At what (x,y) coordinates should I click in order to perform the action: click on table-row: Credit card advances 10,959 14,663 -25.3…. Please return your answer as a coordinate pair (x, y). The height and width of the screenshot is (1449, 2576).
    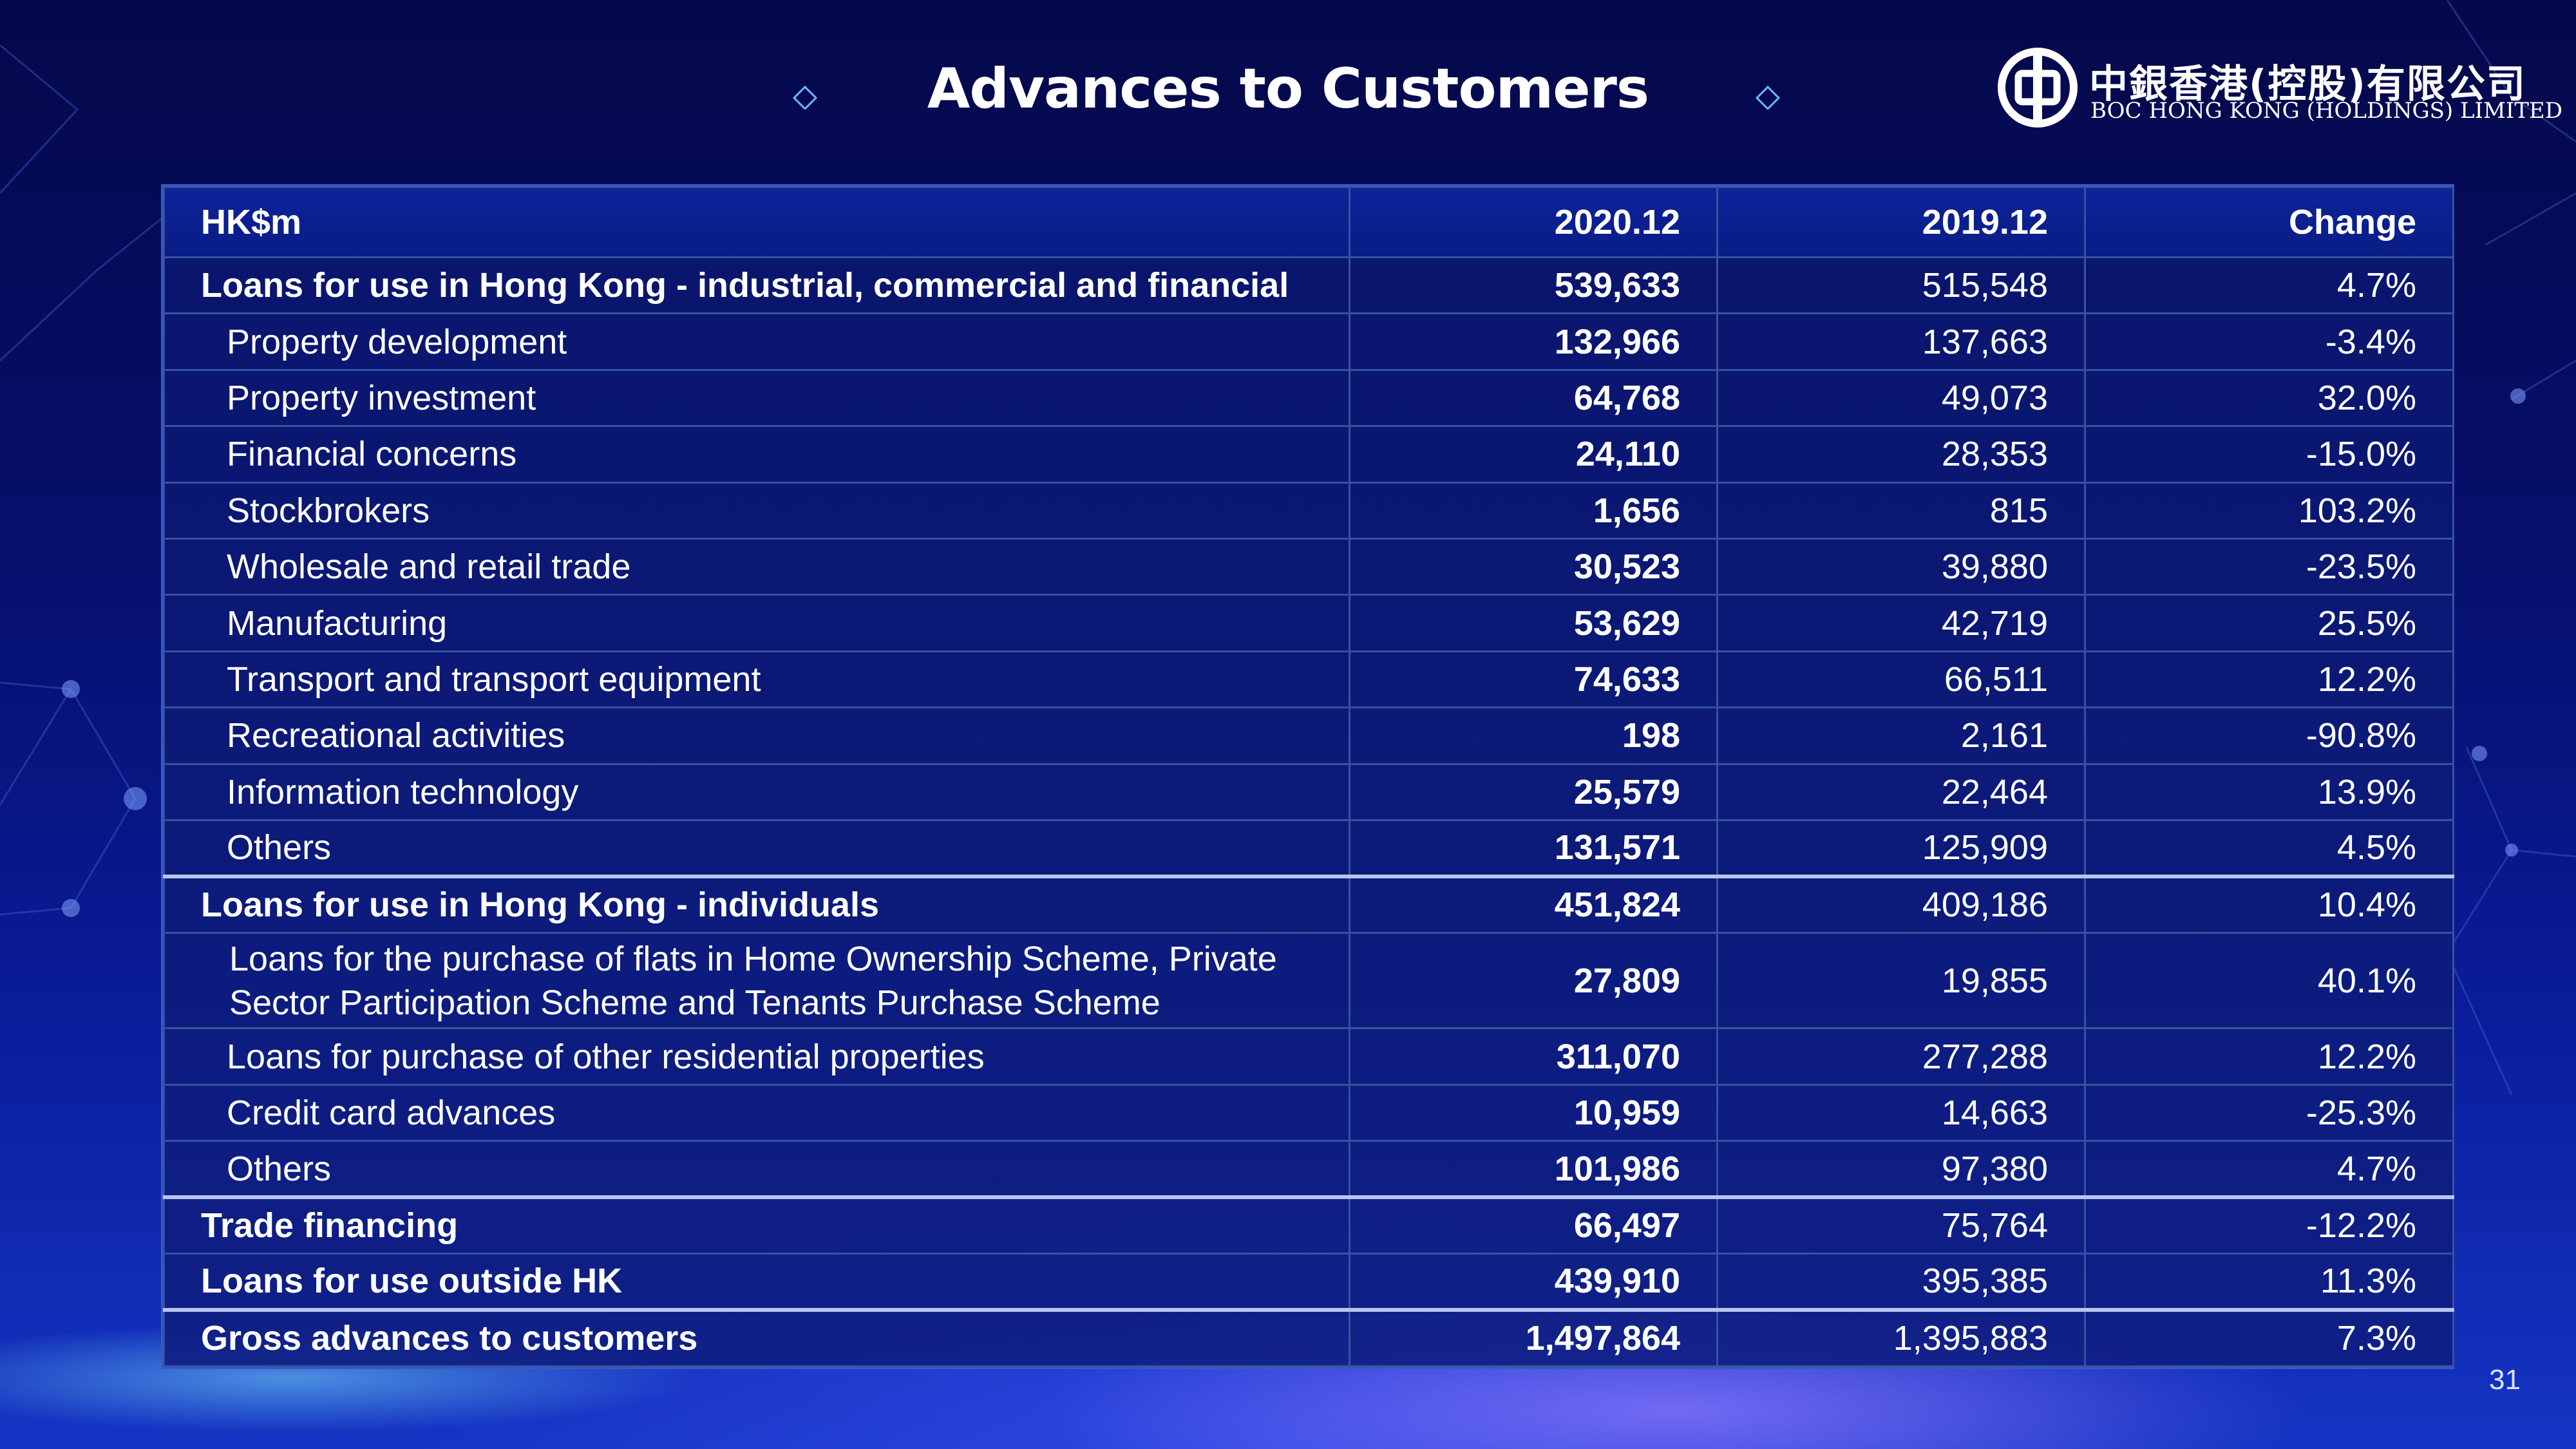
    Looking at the image, I should click on (1308, 1112).